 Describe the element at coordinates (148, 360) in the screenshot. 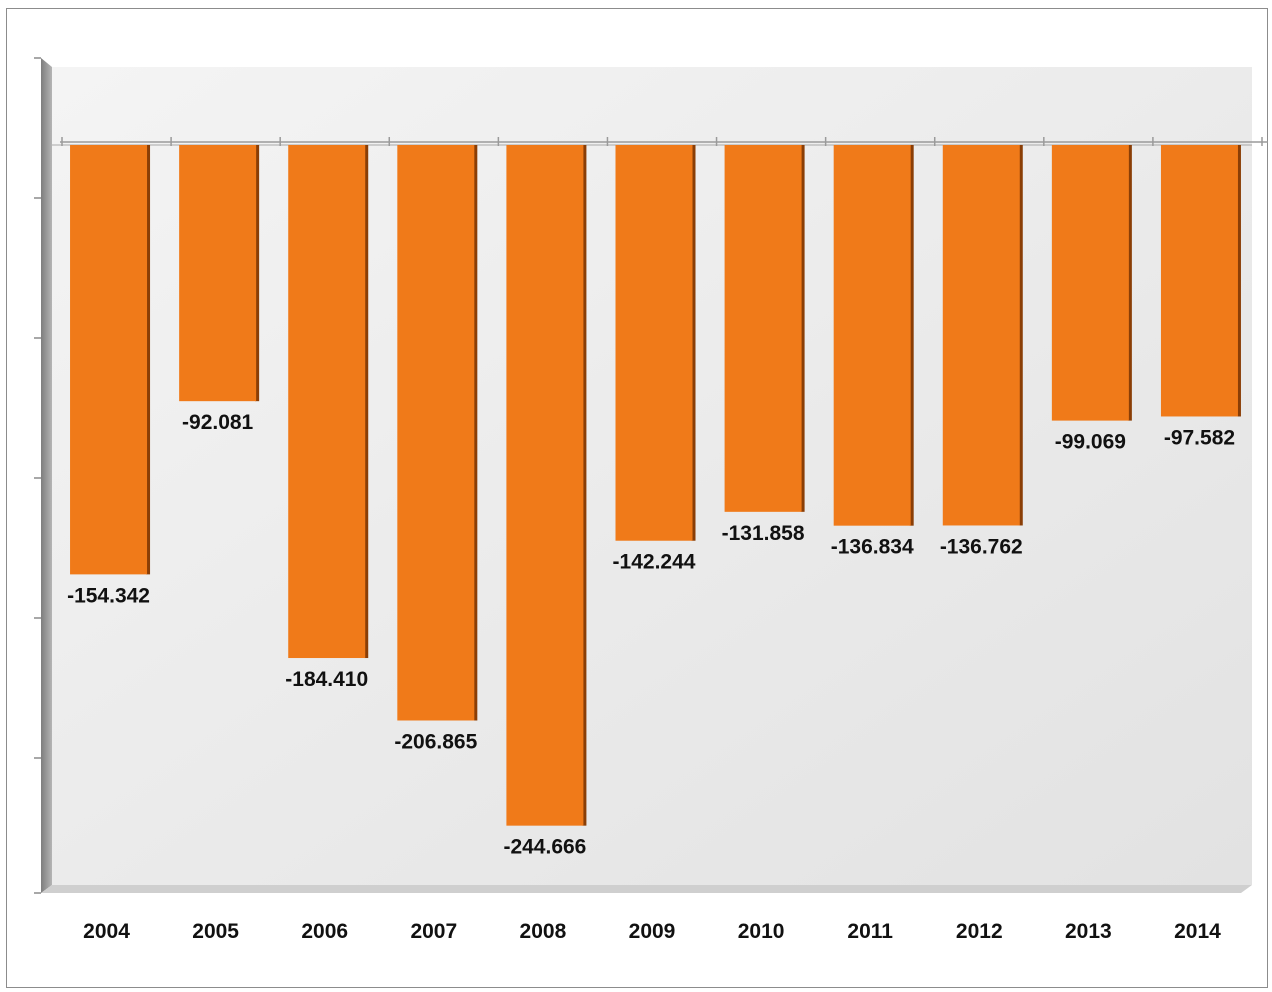

I see `bar-side-2004` at that location.